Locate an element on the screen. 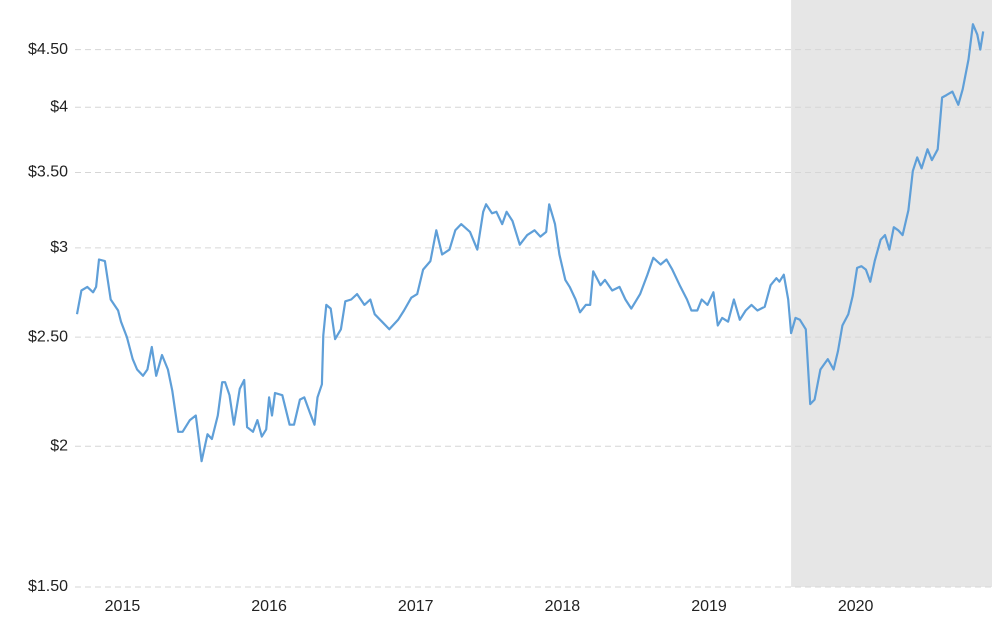 The image size is (999, 619). x-tick-label: 2020 is located at coordinates (856, 606).